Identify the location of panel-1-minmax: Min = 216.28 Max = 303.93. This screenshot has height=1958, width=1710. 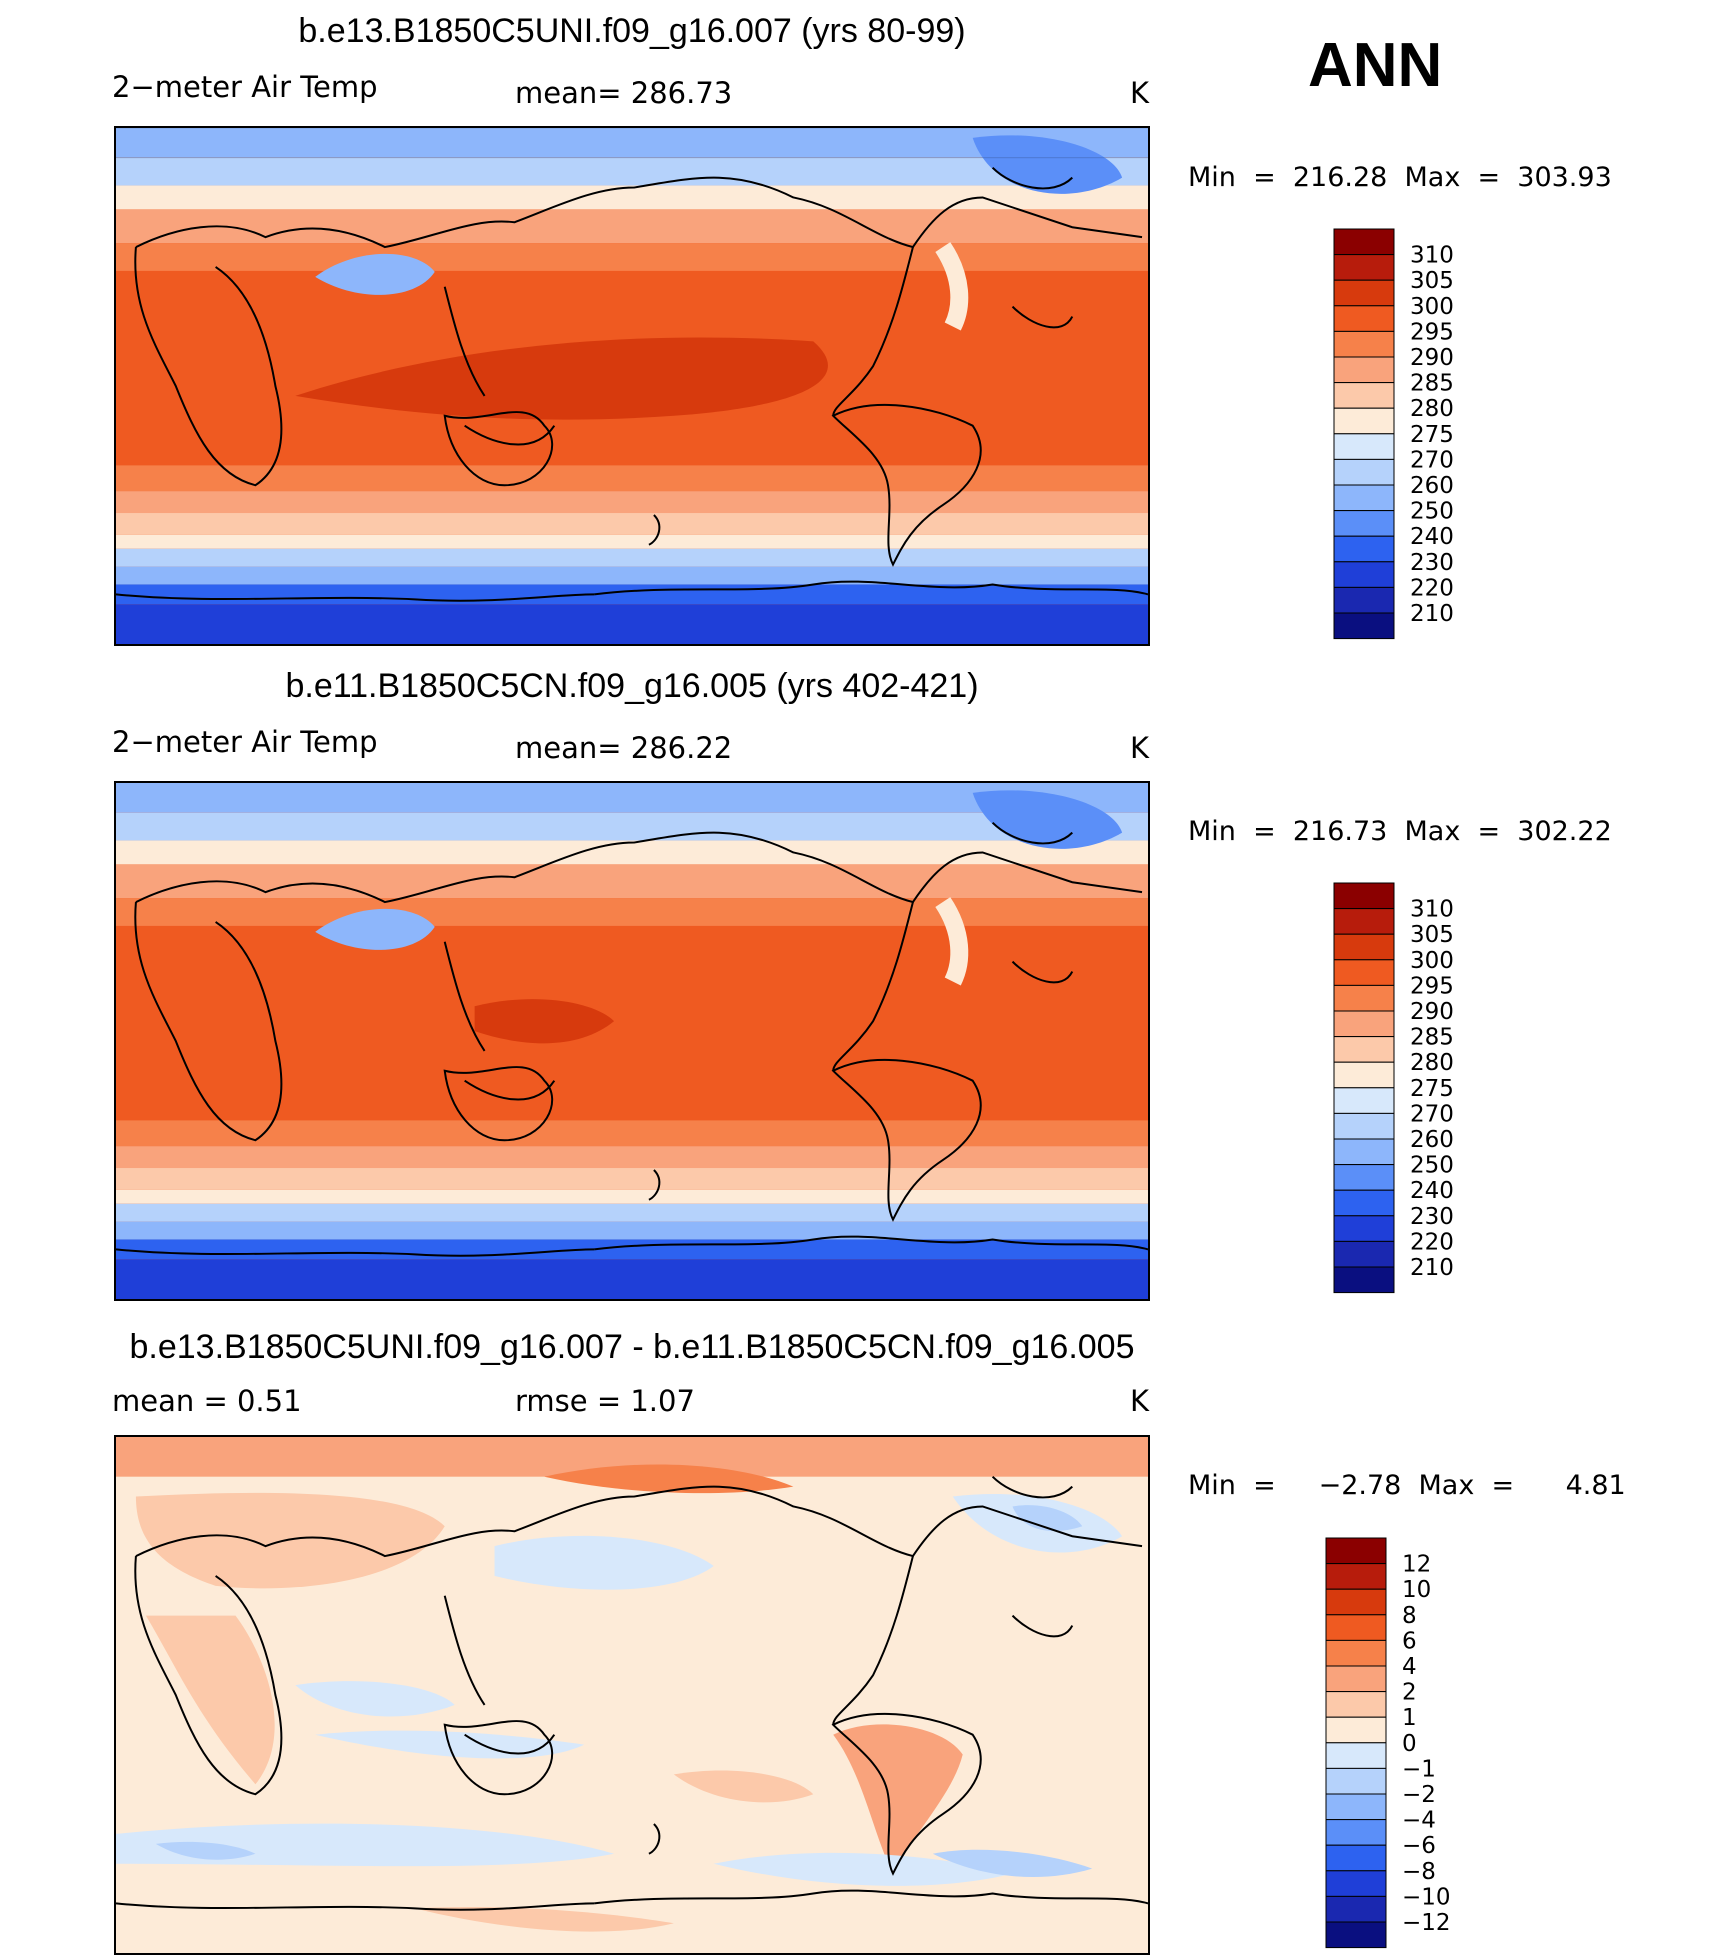
(1400, 177).